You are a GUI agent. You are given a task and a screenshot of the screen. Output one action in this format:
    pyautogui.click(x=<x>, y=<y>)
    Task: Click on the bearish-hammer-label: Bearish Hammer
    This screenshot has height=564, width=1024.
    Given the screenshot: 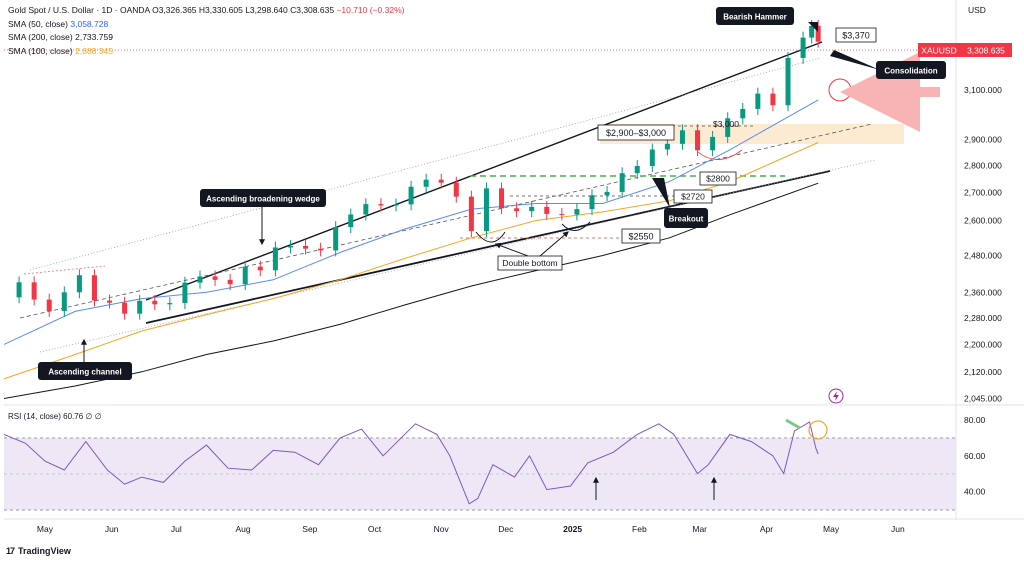 What is the action you would take?
    pyautogui.click(x=755, y=17)
    